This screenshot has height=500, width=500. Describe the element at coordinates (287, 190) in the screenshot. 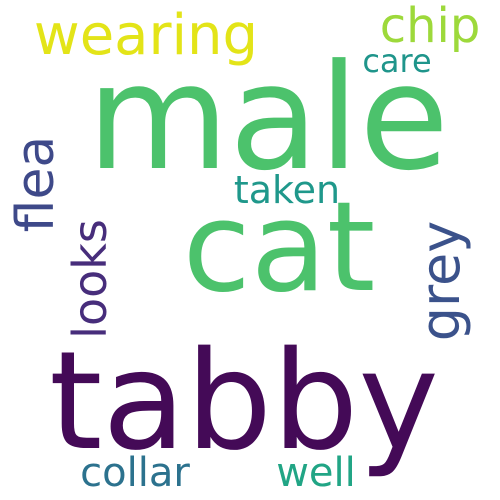

I see `word-taken: taken` at that location.